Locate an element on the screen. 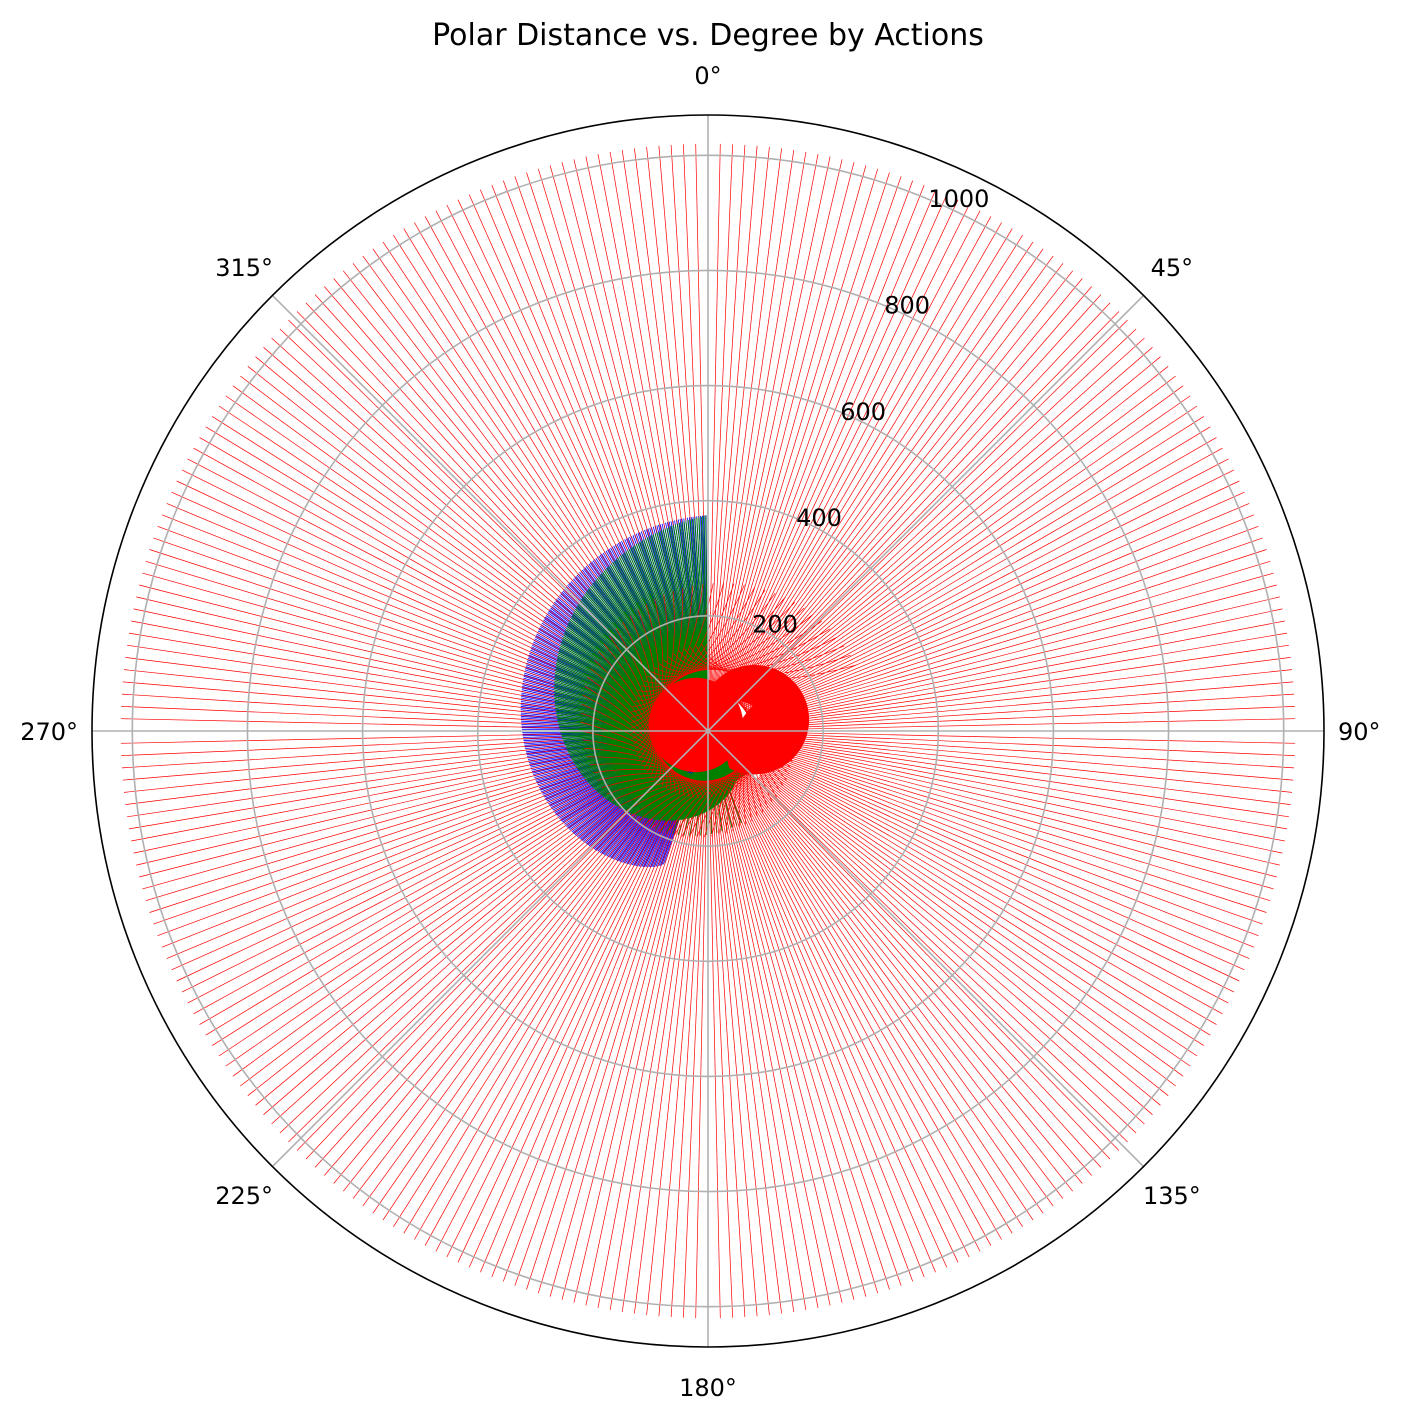 The height and width of the screenshot is (1425, 1407). angle-tick-label: 90° is located at coordinates (1359, 732).